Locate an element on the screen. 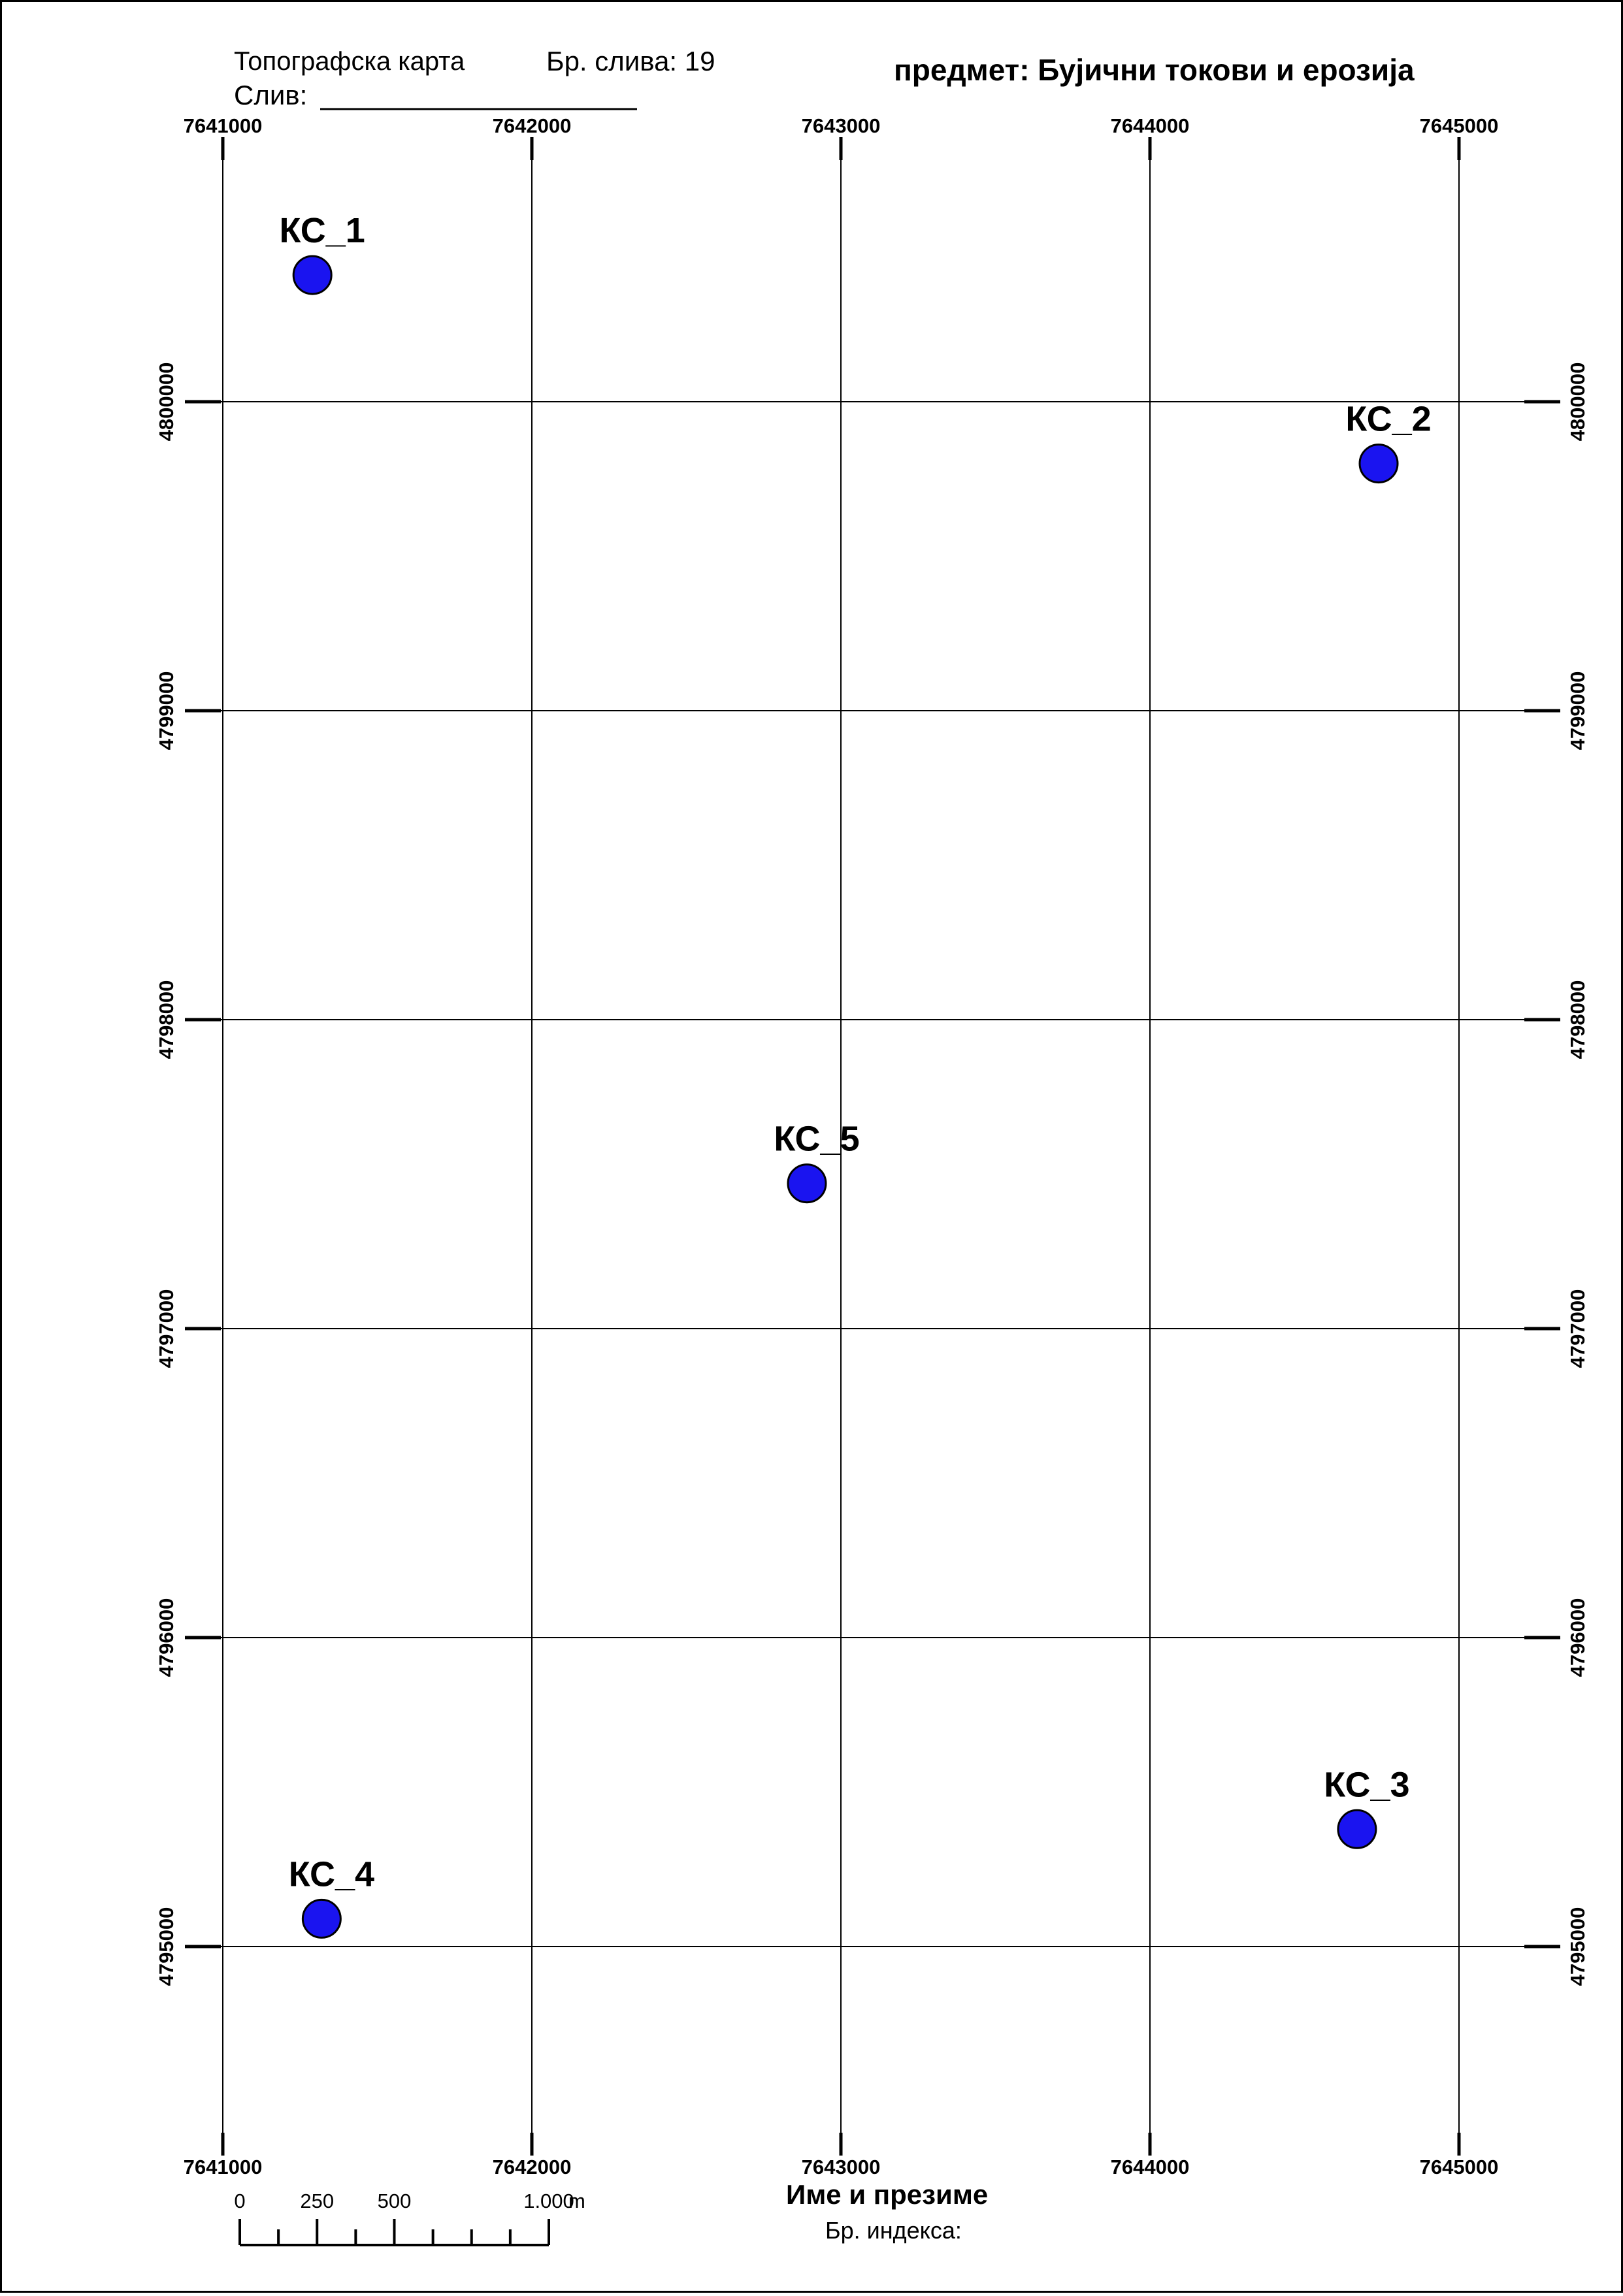  scale-bar-label: 500 is located at coordinates (395, 2201).